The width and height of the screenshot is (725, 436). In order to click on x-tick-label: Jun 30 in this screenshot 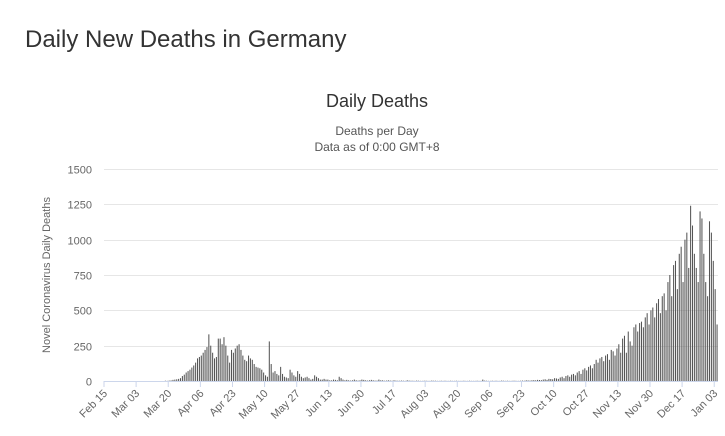, I will do `click(351, 404)`.